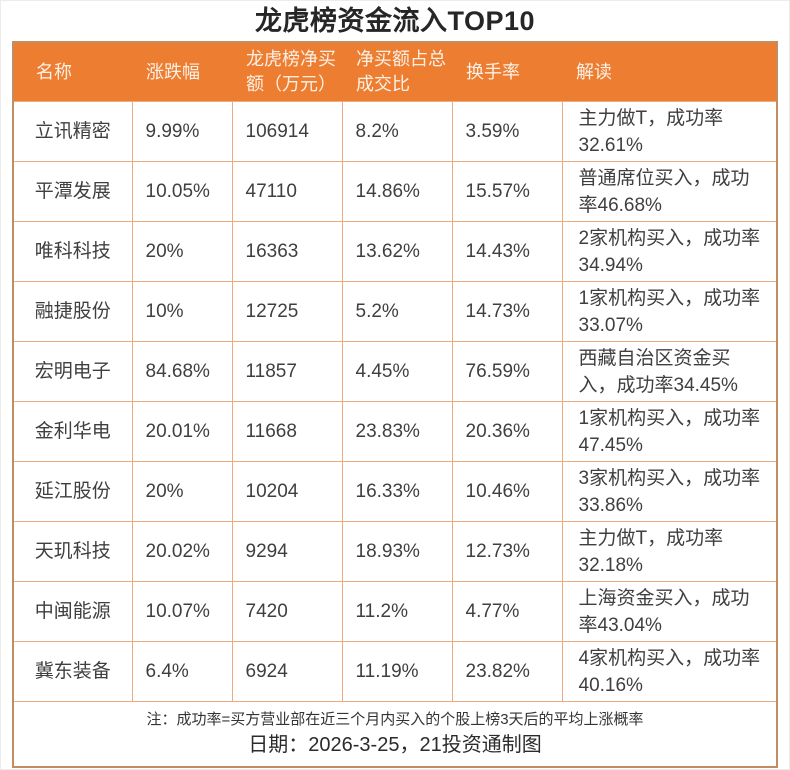 This screenshot has height=770, width=790. I want to click on change-pct: 20.02%, so click(182, 551).